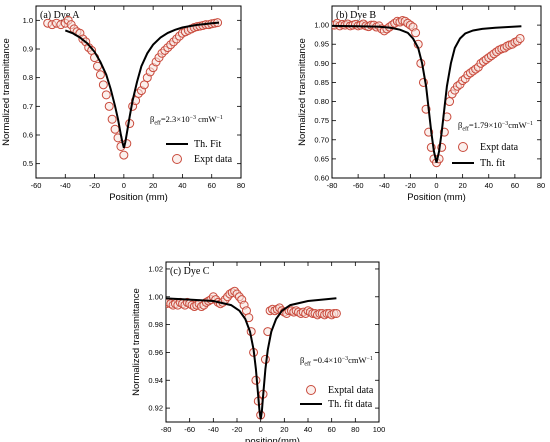 The width and height of the screenshot is (550, 442). Describe the element at coordinates (155, 380) in the screenshot. I see `y-tick-label: 0.94` at that location.